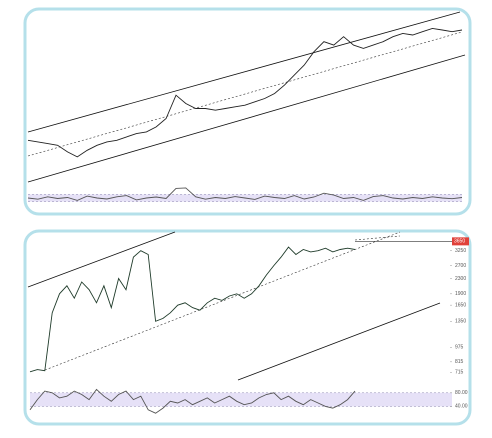 Image resolution: width=492 pixels, height=438 pixels. Describe the element at coordinates (377, 238) in the screenshot. I see `projection` at that location.